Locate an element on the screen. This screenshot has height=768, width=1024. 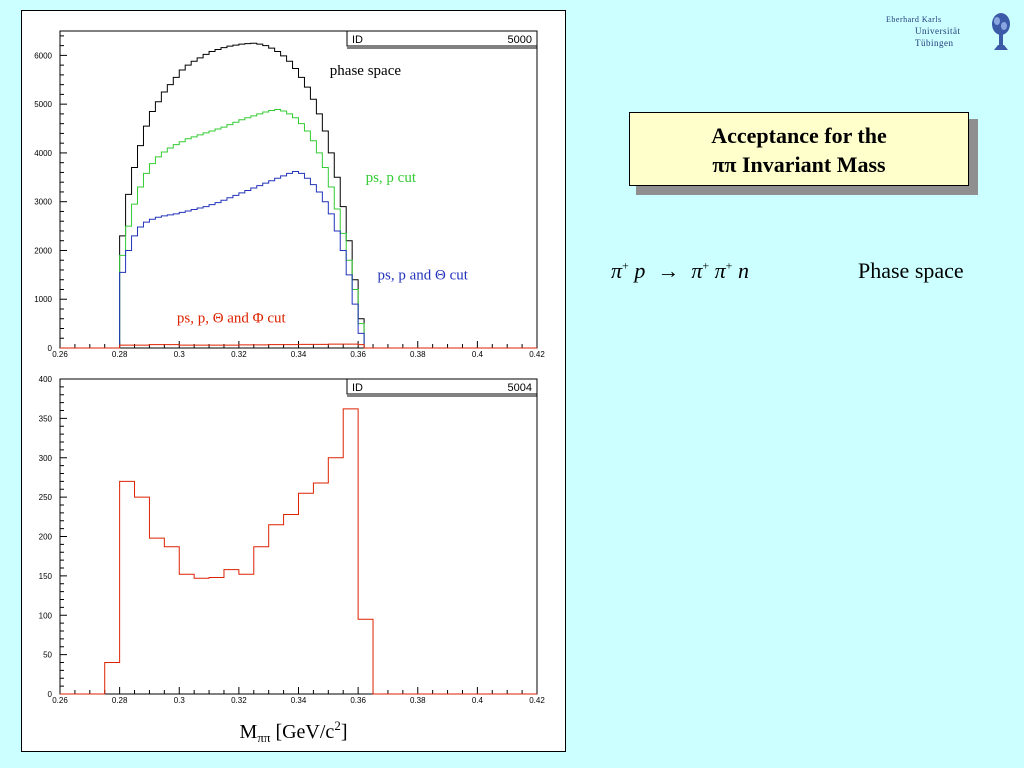
y-tick-label: 200 is located at coordinates (46, 537).